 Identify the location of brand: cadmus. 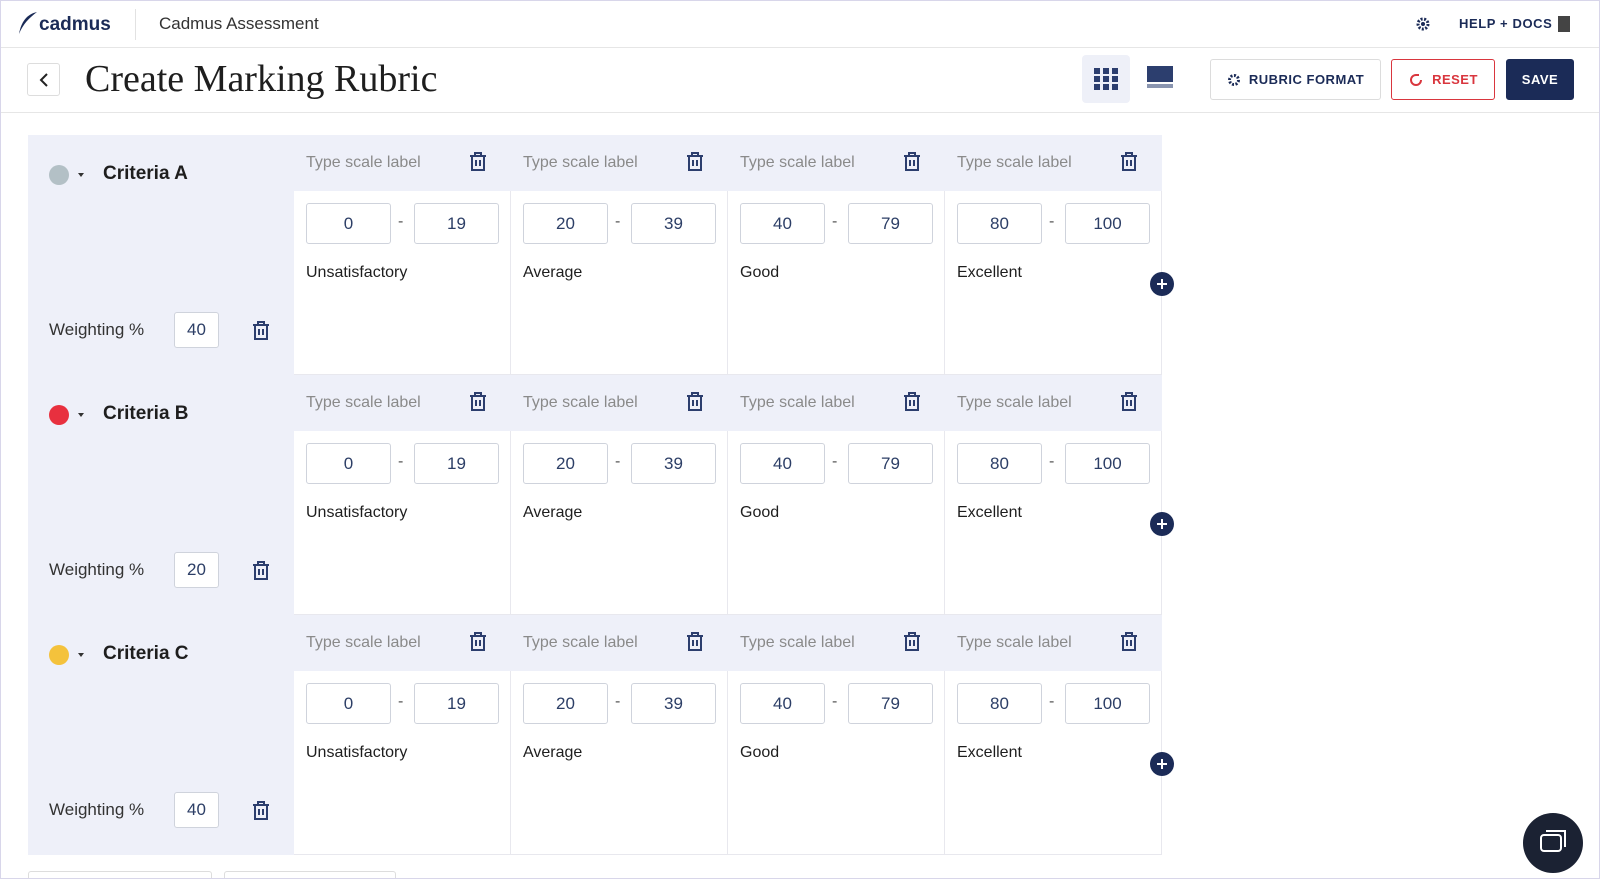
(75, 24).